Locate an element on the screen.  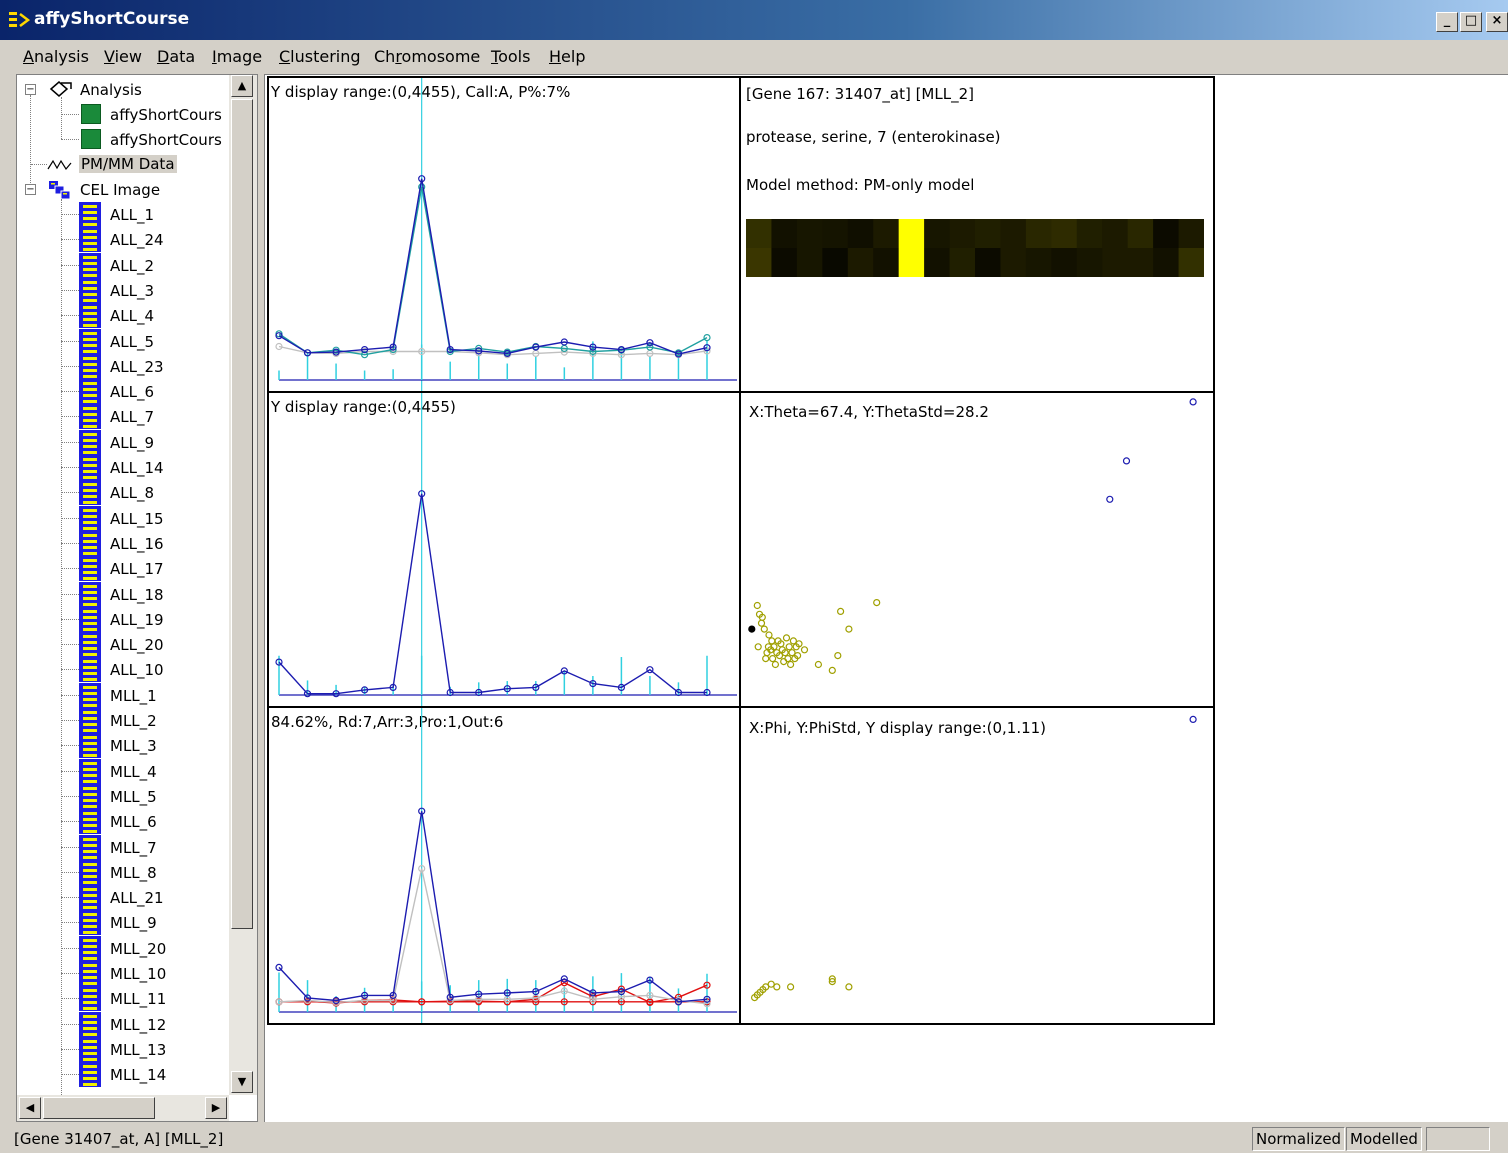
tree-node-cel: MLL_2 is located at coordinates (123, 720).